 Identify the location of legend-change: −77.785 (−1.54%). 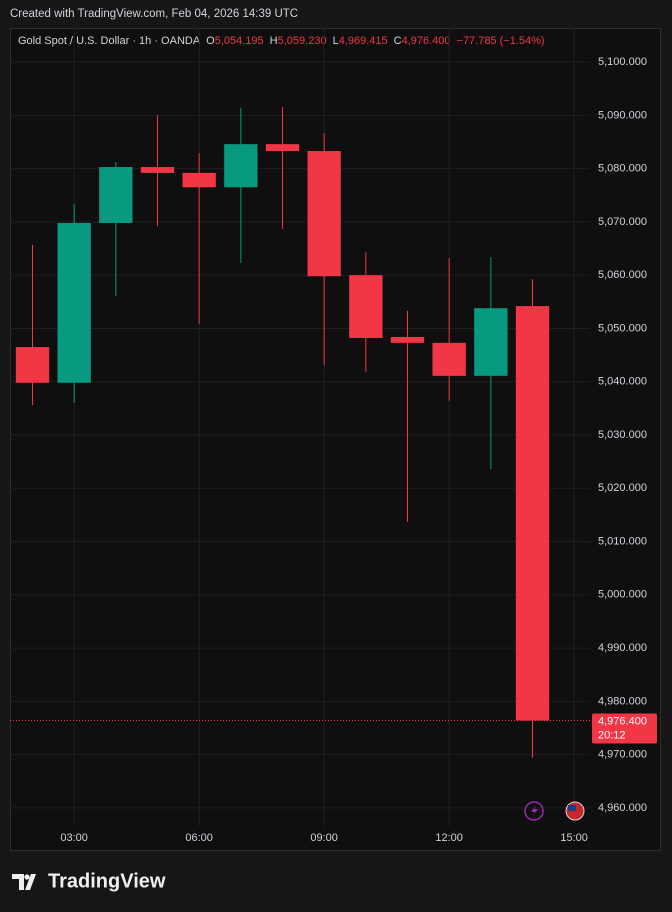
(501, 41).